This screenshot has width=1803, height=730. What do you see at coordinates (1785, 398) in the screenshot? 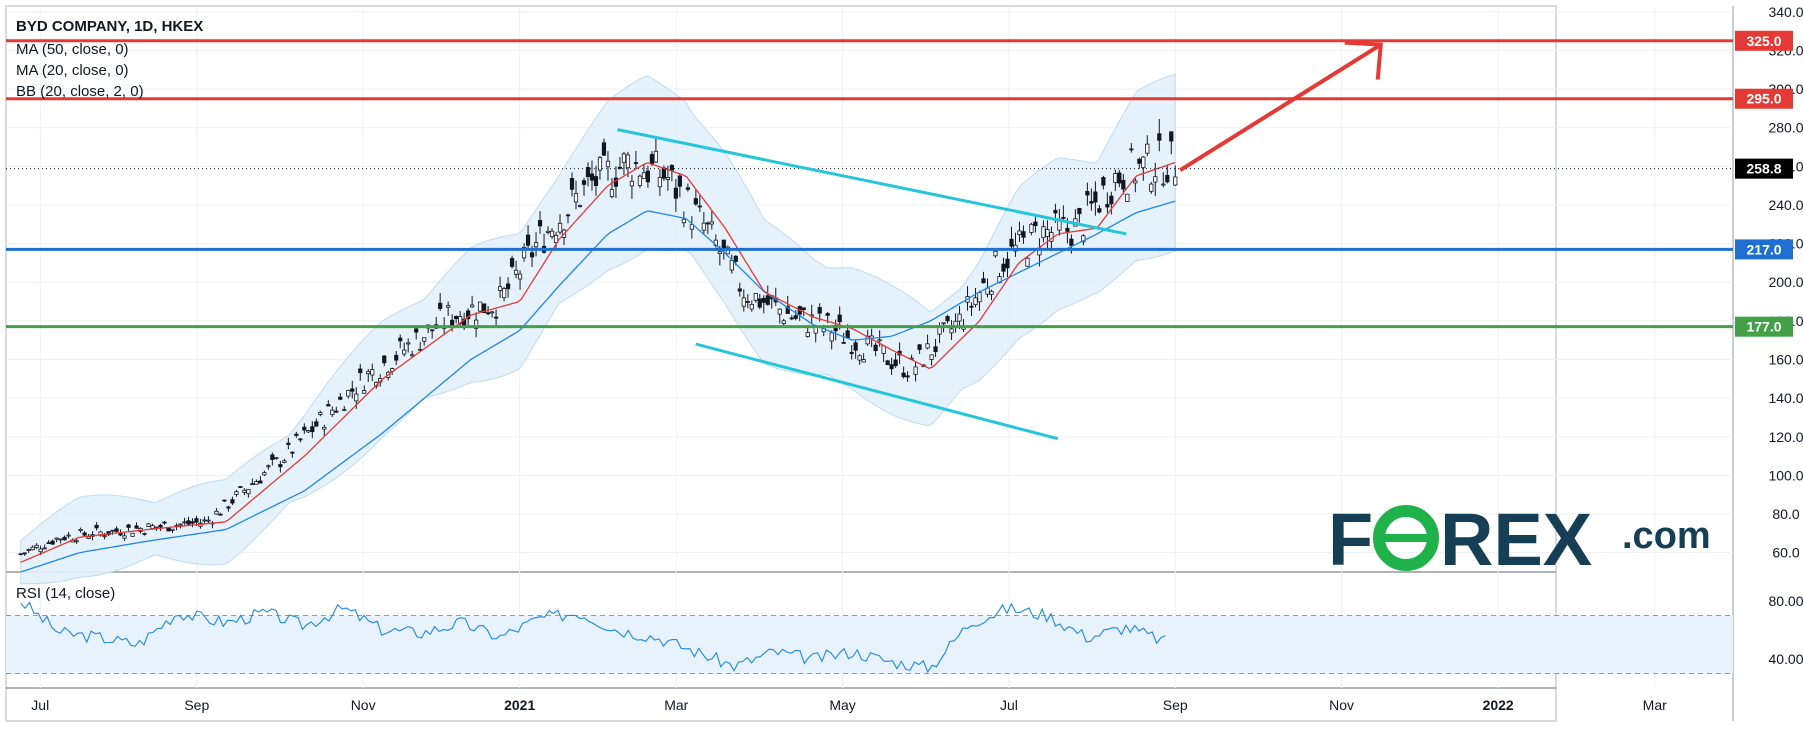
I see `price-tick-label: 140.0` at bounding box center [1785, 398].